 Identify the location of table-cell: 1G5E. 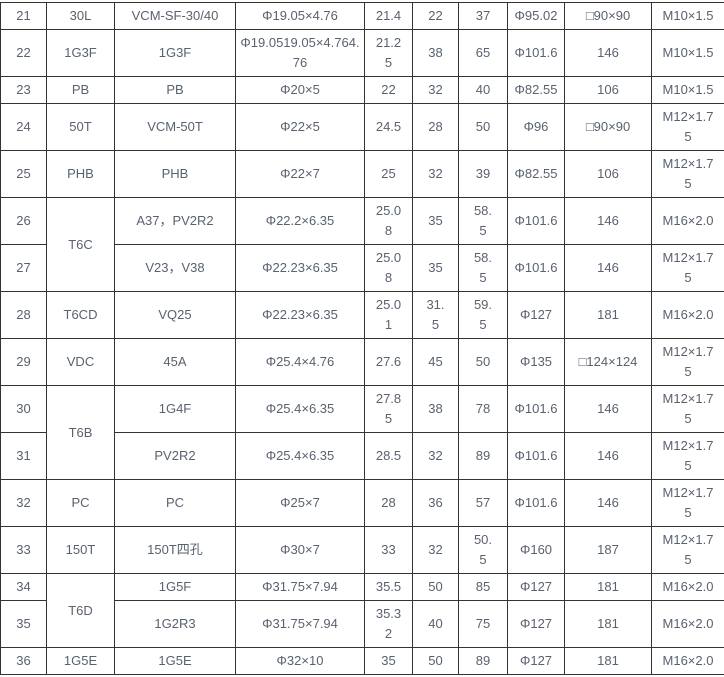
(175, 661).